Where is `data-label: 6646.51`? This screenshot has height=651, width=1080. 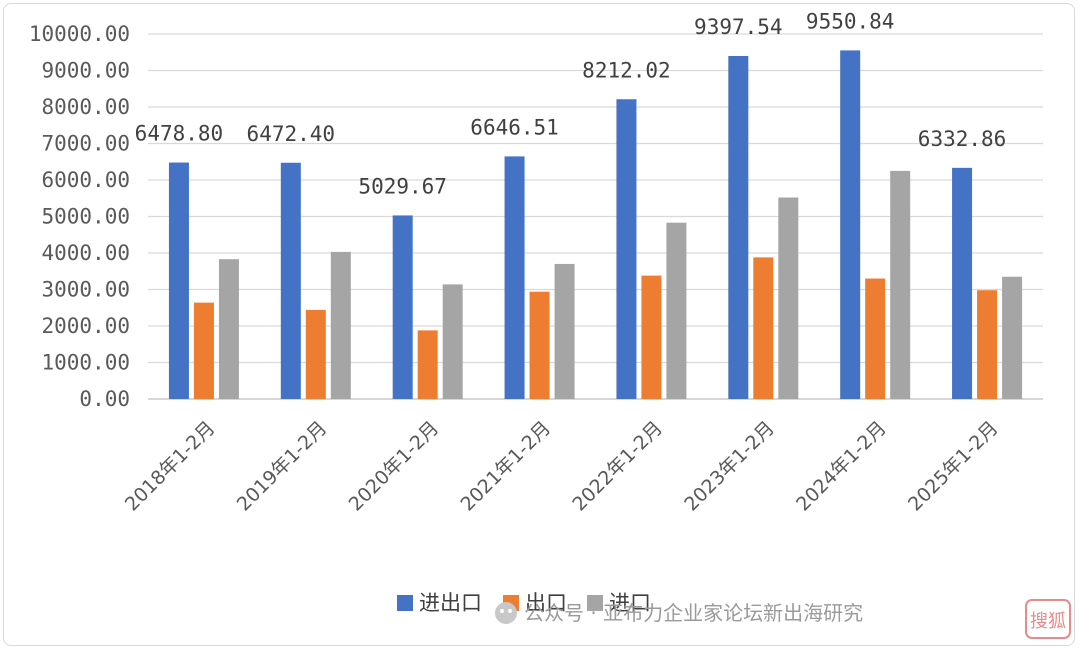
data-label: 6646.51 is located at coordinates (514, 127).